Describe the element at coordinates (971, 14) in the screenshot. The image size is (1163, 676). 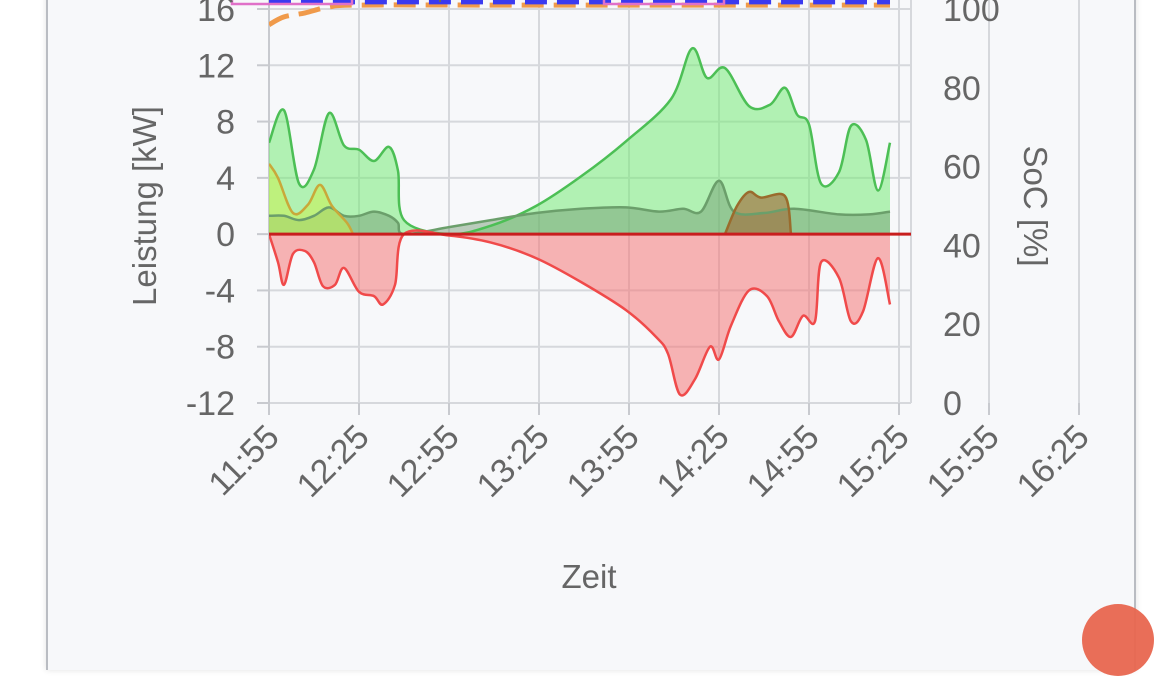
I see `y-right-tick-label: 100` at that location.